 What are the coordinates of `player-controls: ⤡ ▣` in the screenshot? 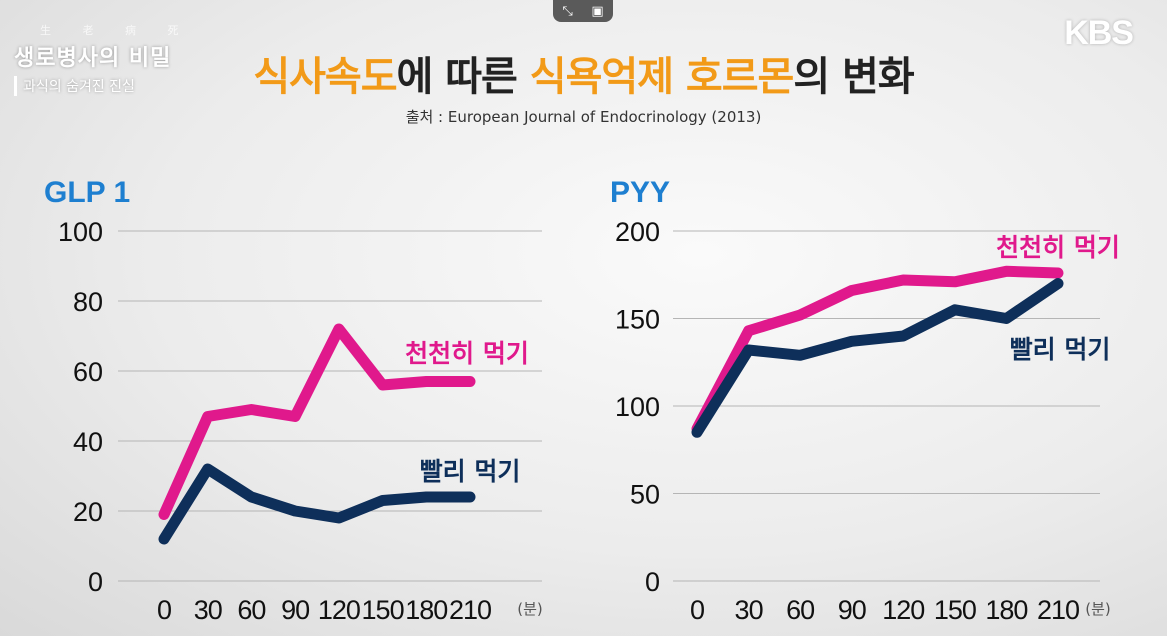 It's located at (583, 11).